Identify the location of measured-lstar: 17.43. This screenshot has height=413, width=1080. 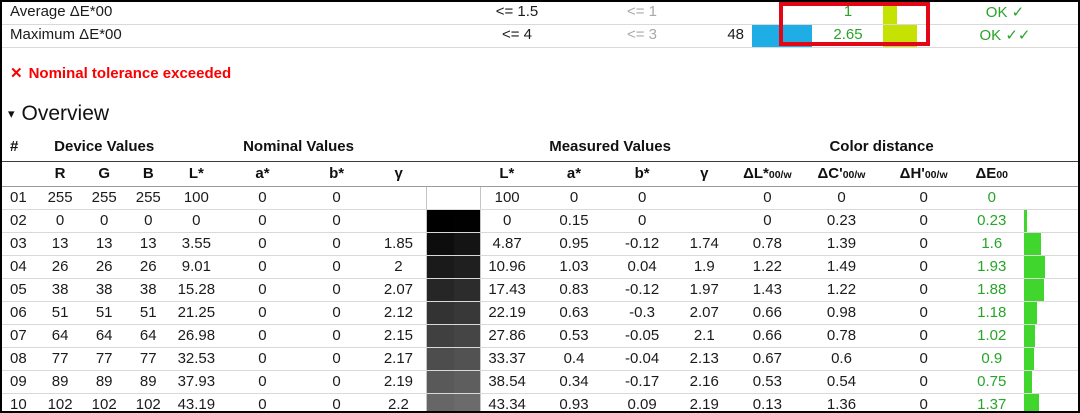
(506, 290).